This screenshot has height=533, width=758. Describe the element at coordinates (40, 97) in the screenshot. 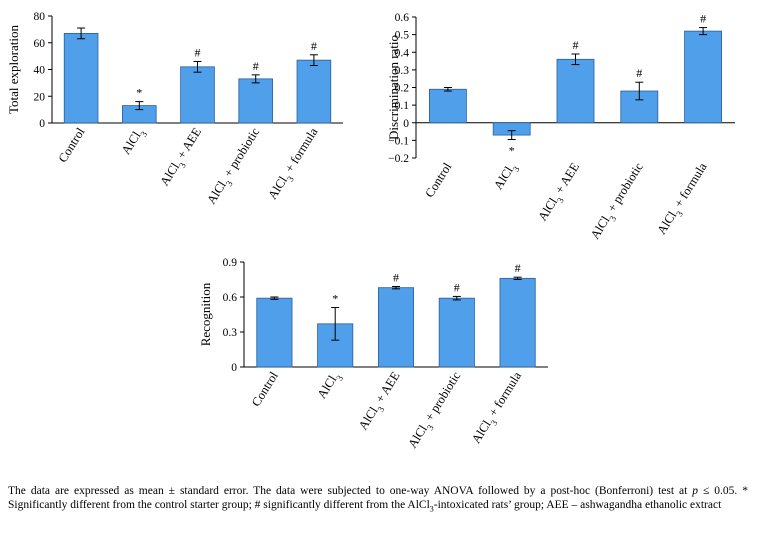

I see `y-tick-label: 20` at that location.